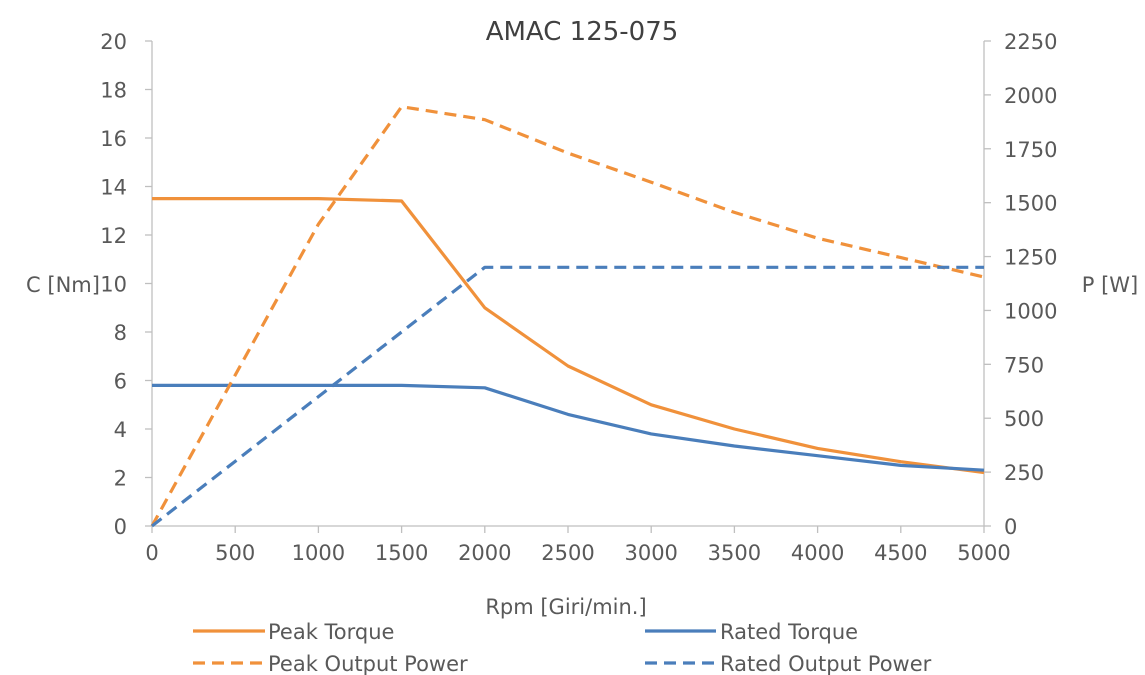 Image resolution: width=1145 pixels, height=675 pixels. I want to click on y-left-axis-title: C [Nm], so click(63, 285).